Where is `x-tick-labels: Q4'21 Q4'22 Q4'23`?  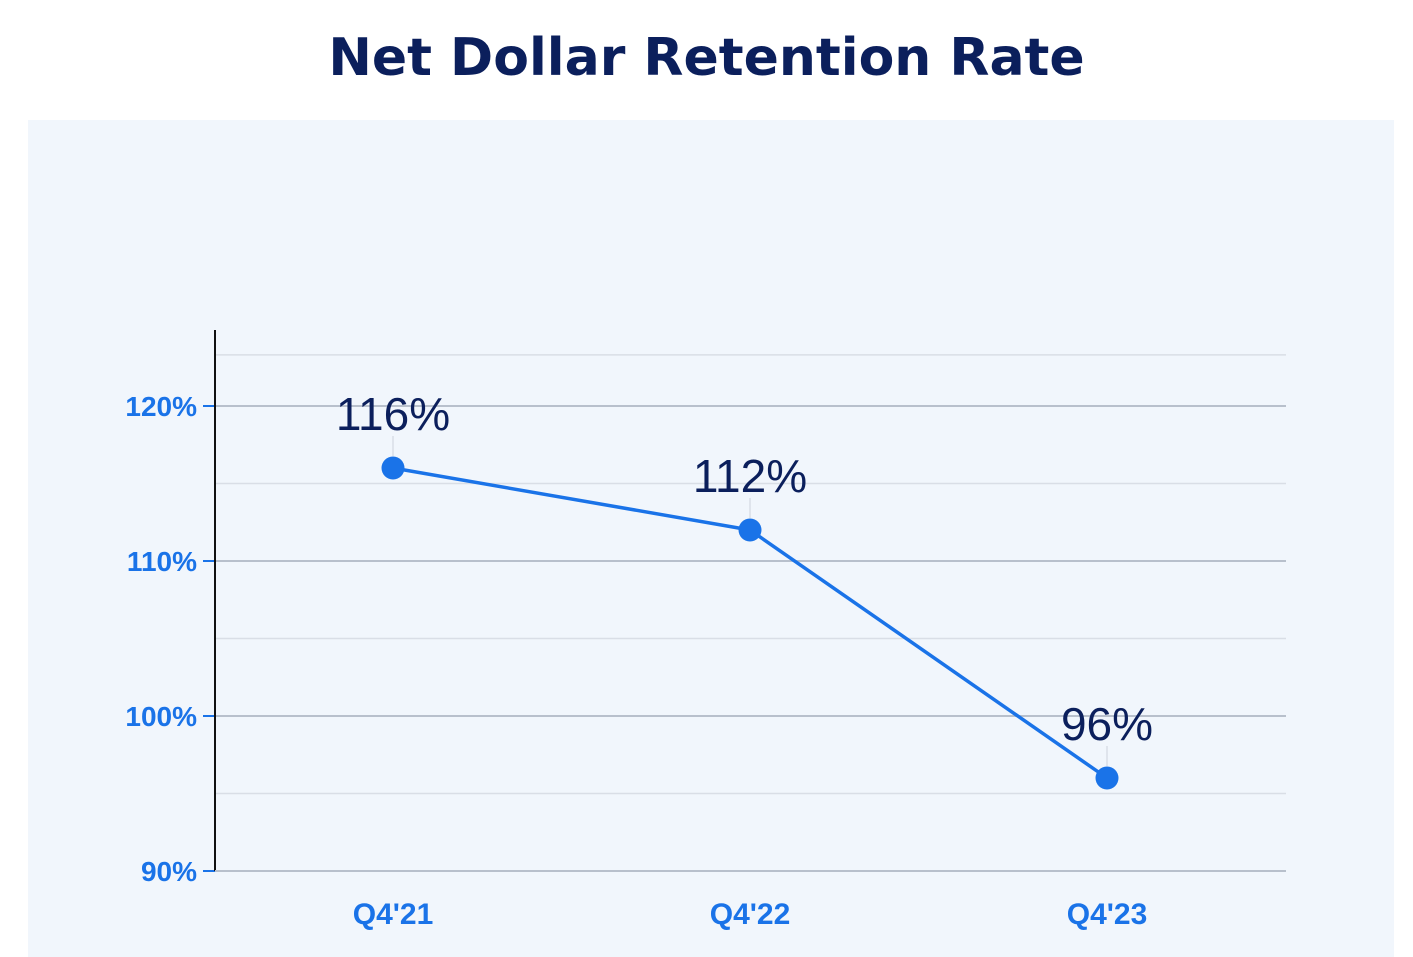
x-tick-labels: Q4'21 Q4'22 Q4'23 is located at coordinates (750, 914).